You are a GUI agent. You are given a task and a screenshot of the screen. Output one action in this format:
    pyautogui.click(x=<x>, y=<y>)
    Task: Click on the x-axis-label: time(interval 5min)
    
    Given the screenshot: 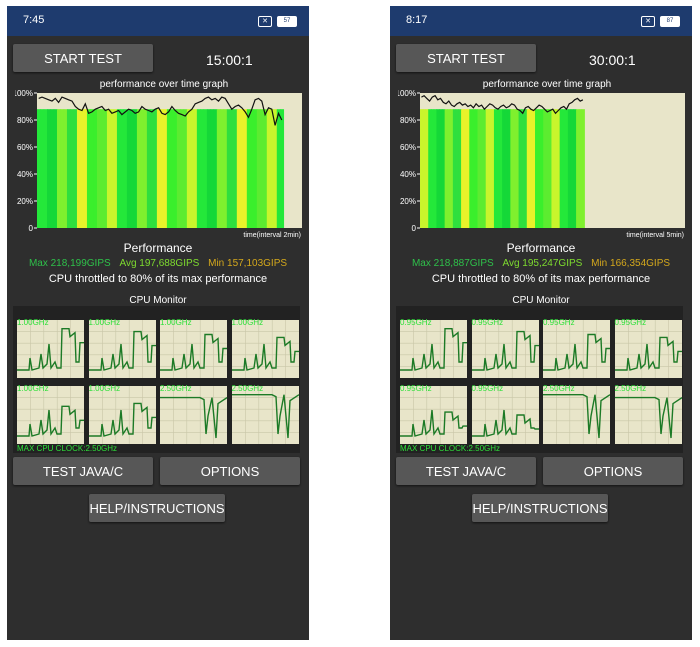 What is the action you would take?
    pyautogui.click(x=655, y=235)
    